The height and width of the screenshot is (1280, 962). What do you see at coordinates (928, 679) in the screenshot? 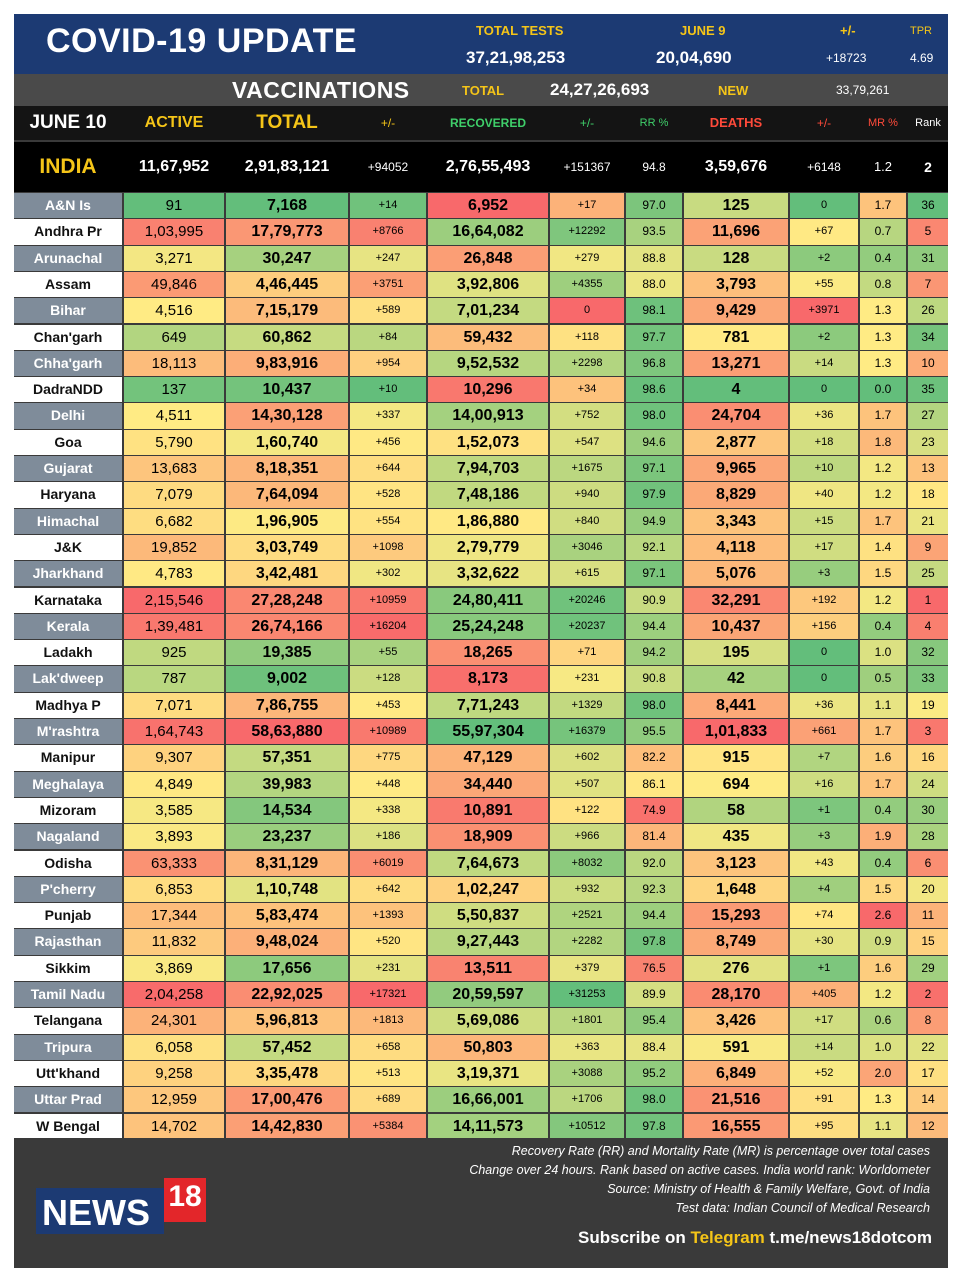
I see `rank-cell: 33` at bounding box center [928, 679].